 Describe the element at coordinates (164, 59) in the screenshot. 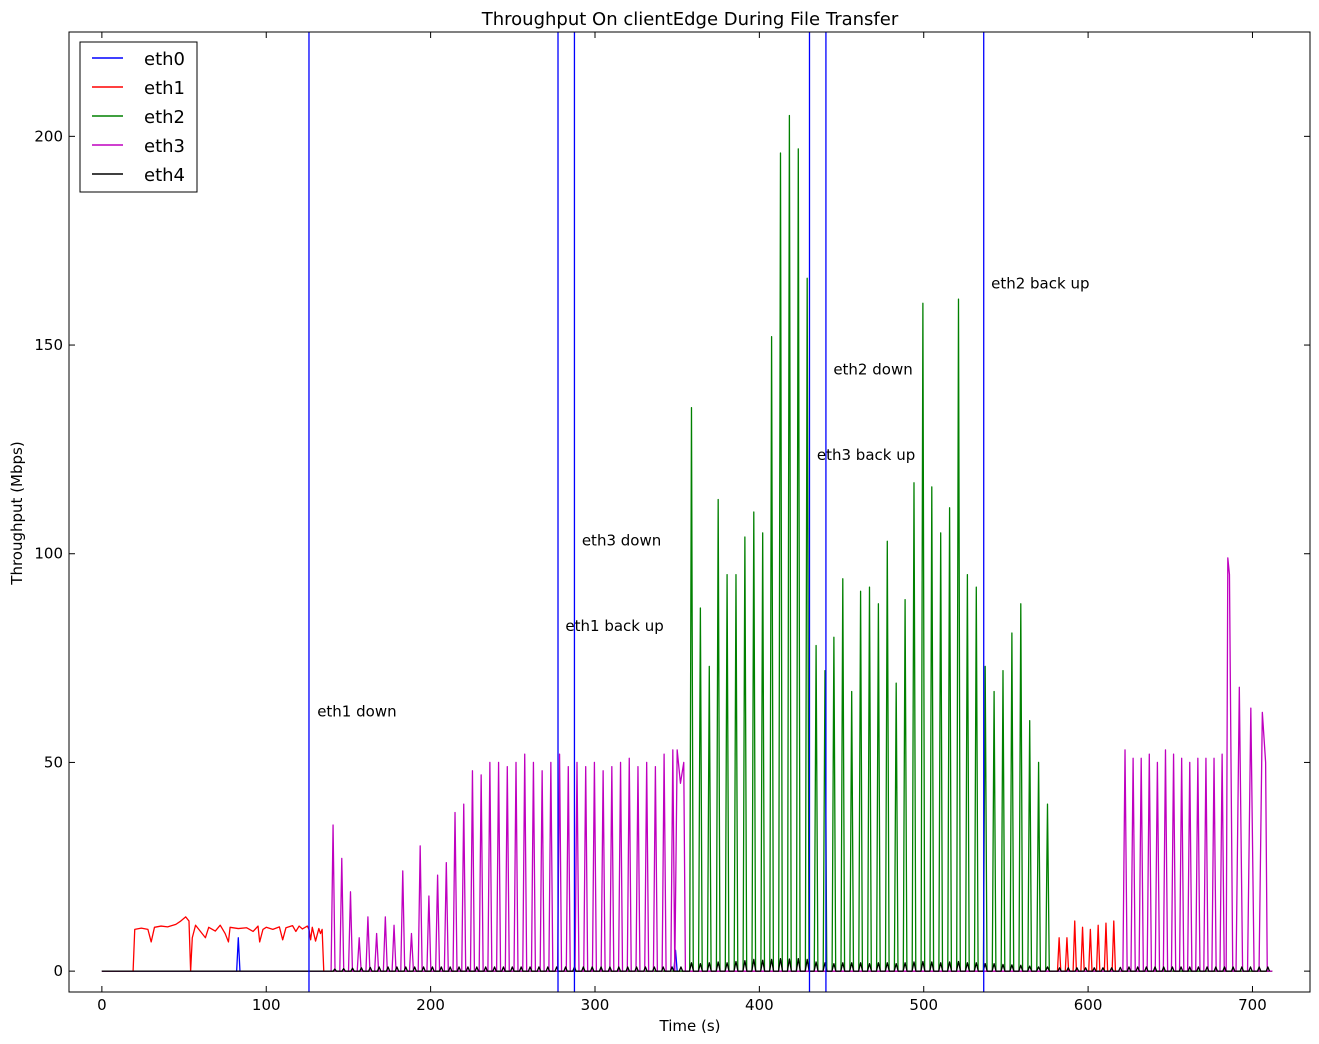

I see `legend-label-eth0: eth0` at that location.